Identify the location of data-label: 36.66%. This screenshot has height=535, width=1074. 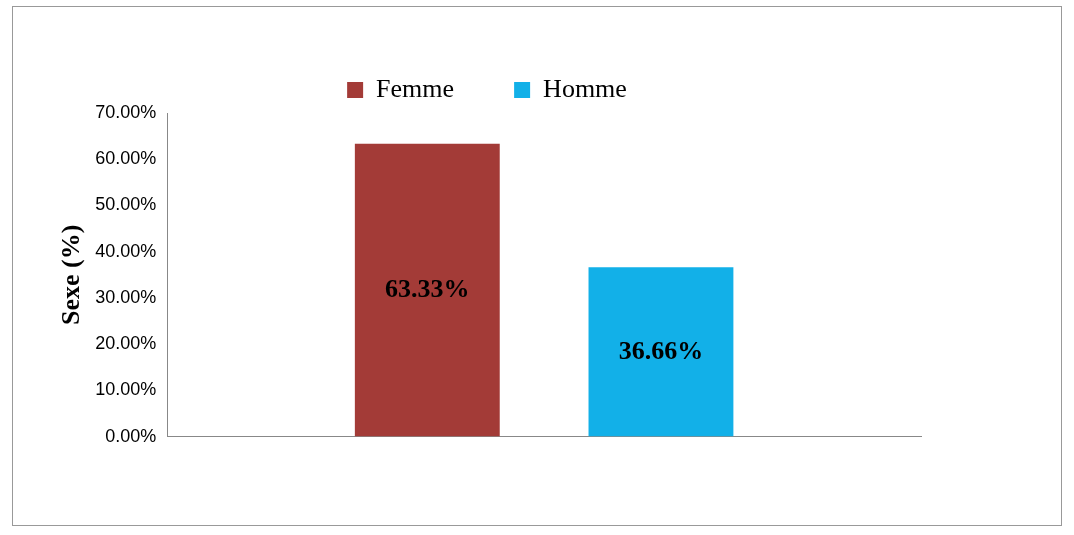
(661, 350).